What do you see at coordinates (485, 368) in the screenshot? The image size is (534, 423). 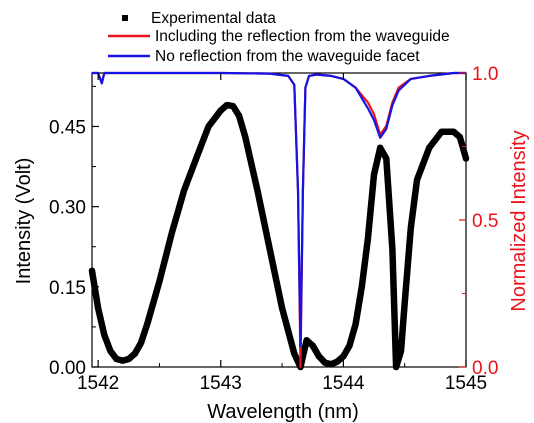 I see `y-right-tick-label: 0.0` at bounding box center [485, 368].